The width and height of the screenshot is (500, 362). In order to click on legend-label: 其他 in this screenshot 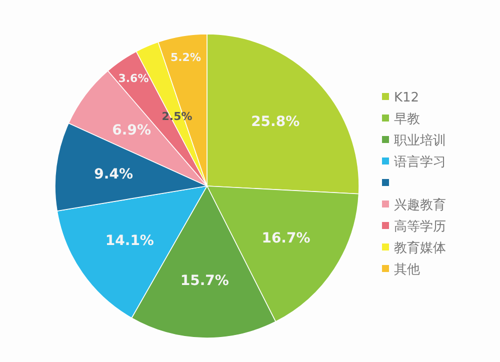, I will do `click(407, 270)`.